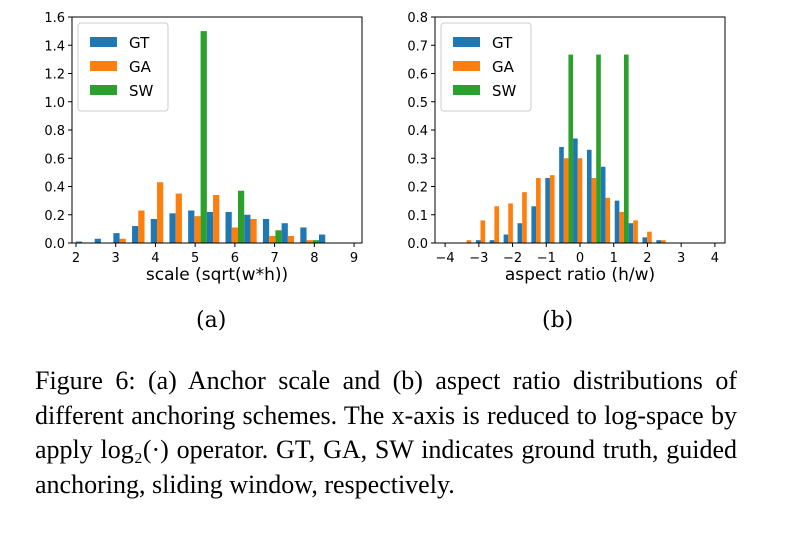 Image resolution: width=786 pixels, height=554 pixels. What do you see at coordinates (417, 131) in the screenshot?
I see `y-tick-label: 0.4` at bounding box center [417, 131].